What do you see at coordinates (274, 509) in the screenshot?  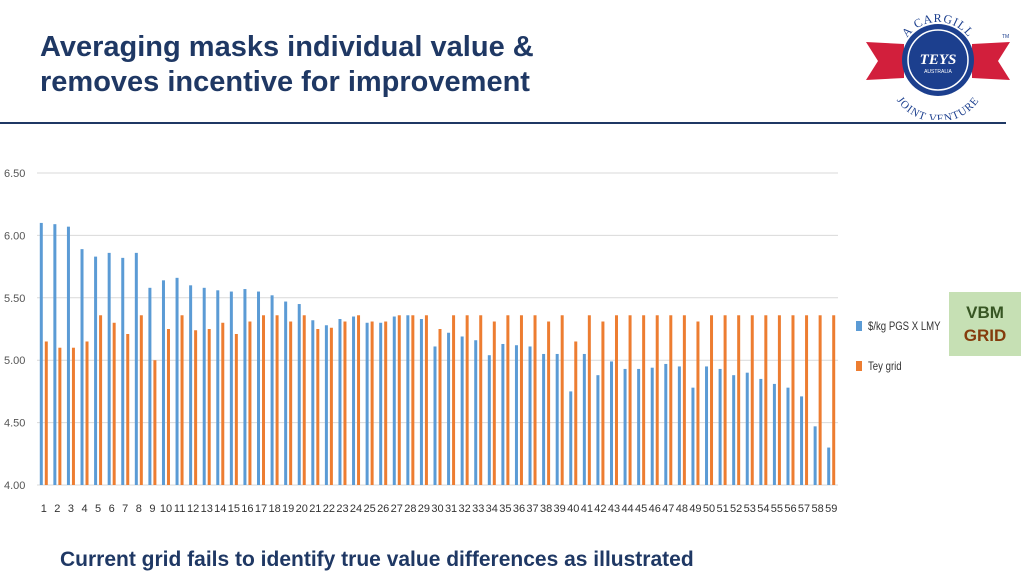 I see `x-tick-label: 18` at bounding box center [274, 509].